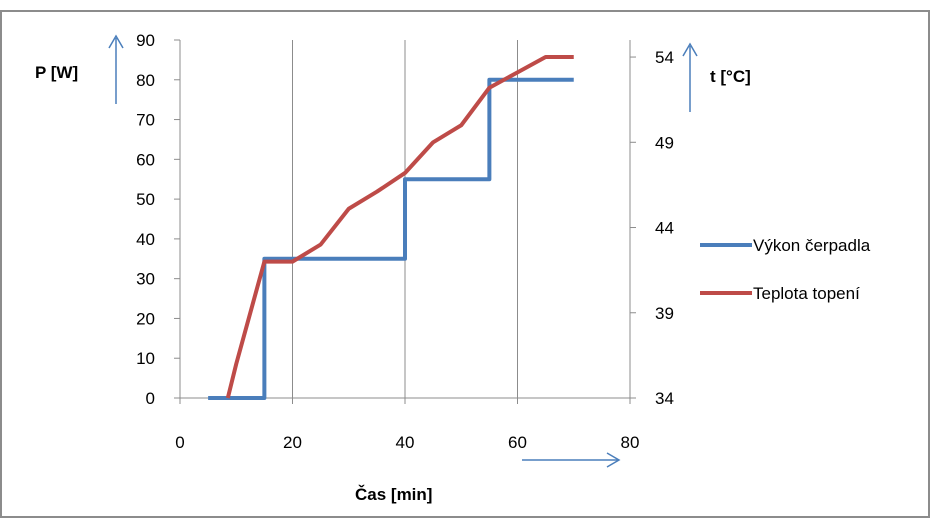  What do you see at coordinates (806, 293) in the screenshot?
I see `legend-label: Teplota topení` at bounding box center [806, 293].